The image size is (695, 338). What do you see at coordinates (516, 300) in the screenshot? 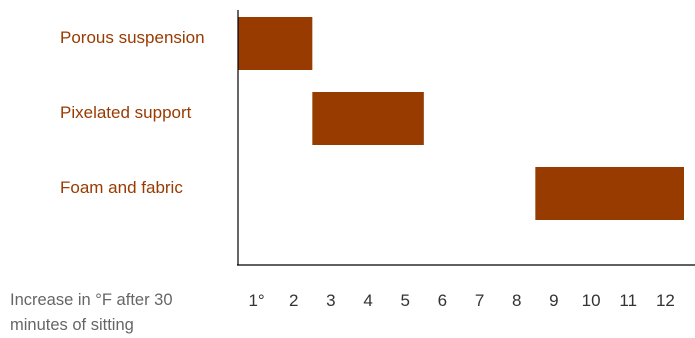
I see `x-tick-label: 8` at bounding box center [516, 300].